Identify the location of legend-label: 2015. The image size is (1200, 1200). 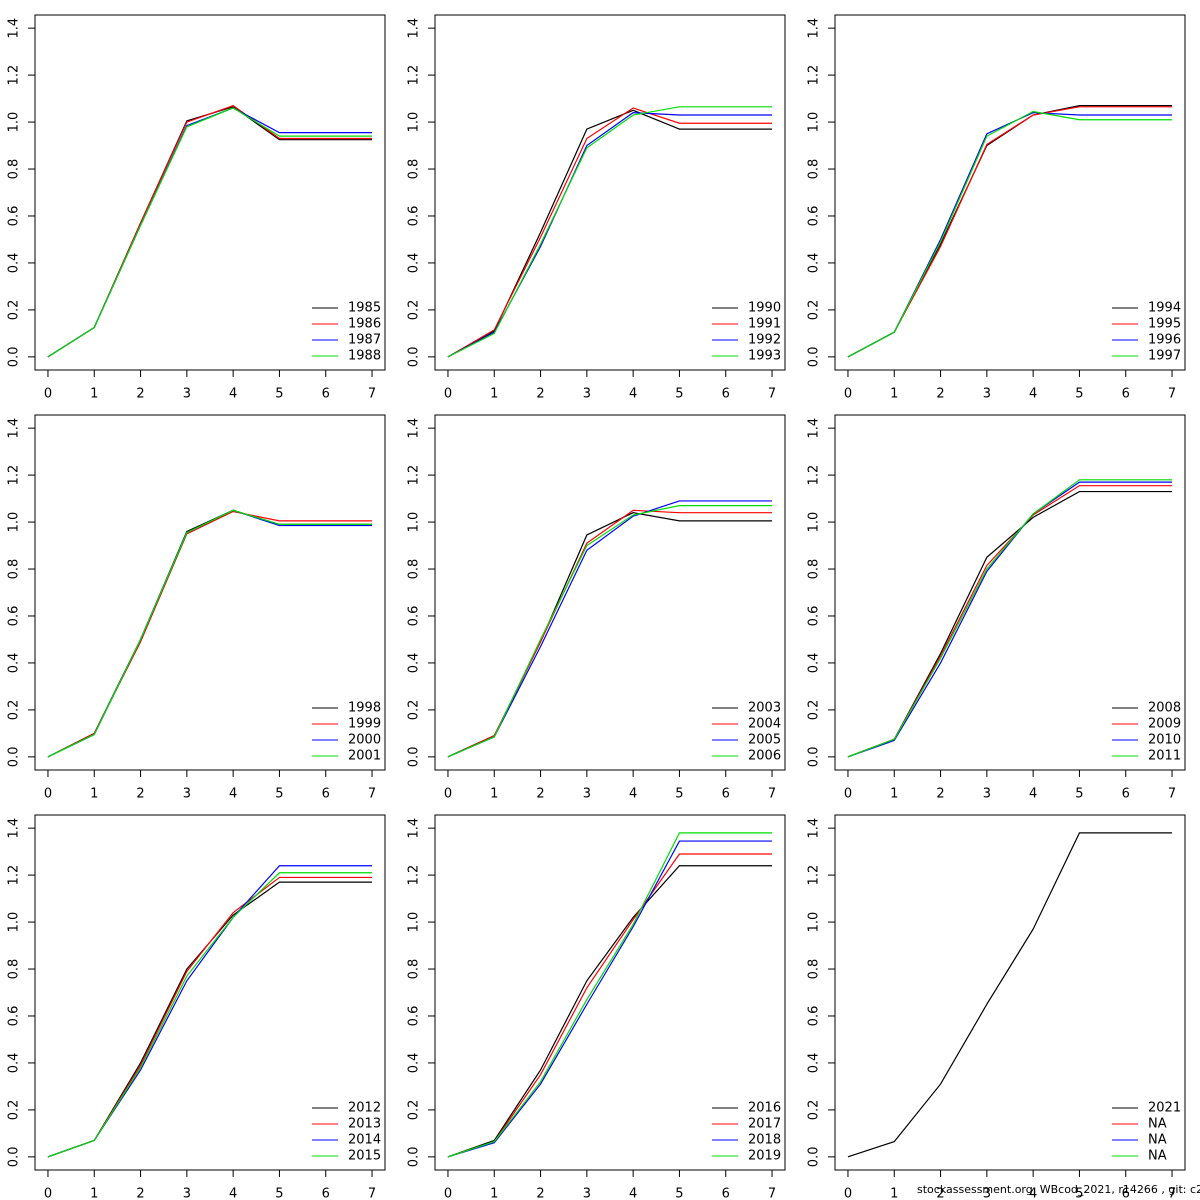
(364, 1156).